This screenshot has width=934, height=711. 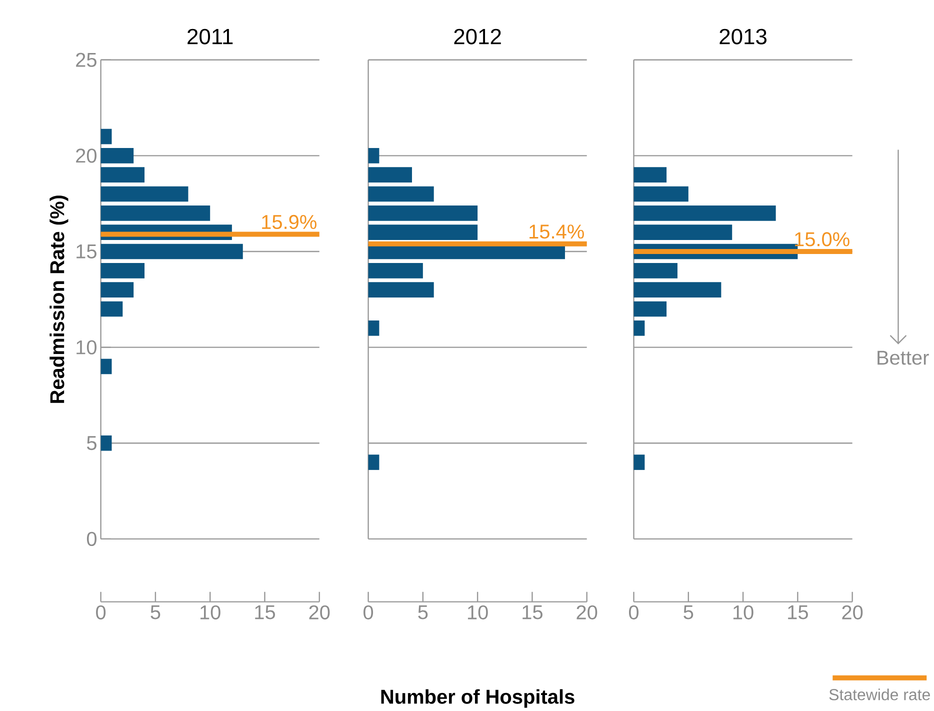 What do you see at coordinates (822, 239) in the screenshot?
I see `ref-line-label: 15.0%` at bounding box center [822, 239].